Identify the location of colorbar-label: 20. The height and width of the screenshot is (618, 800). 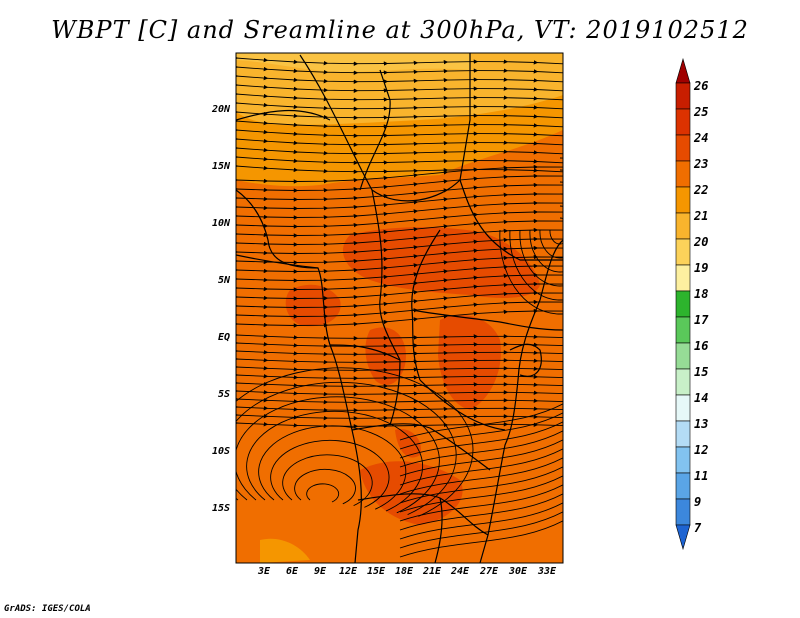
(701, 242).